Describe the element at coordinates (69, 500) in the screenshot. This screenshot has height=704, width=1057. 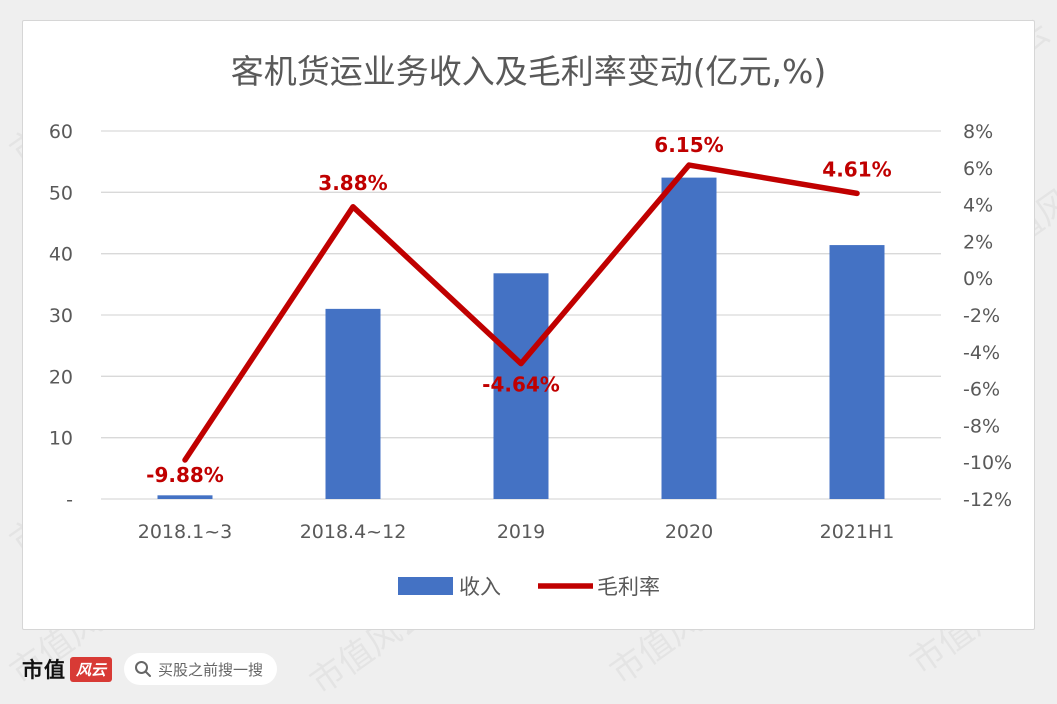
I see `y-left-tick-label: -` at that location.